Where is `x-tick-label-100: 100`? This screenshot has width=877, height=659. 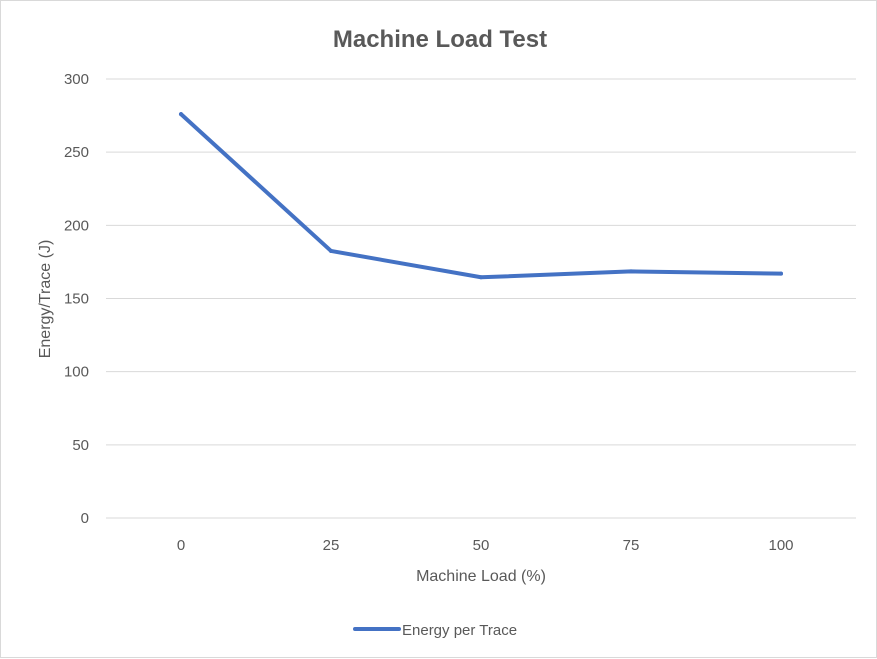
x-tick-label-100: 100 is located at coordinates (780, 545).